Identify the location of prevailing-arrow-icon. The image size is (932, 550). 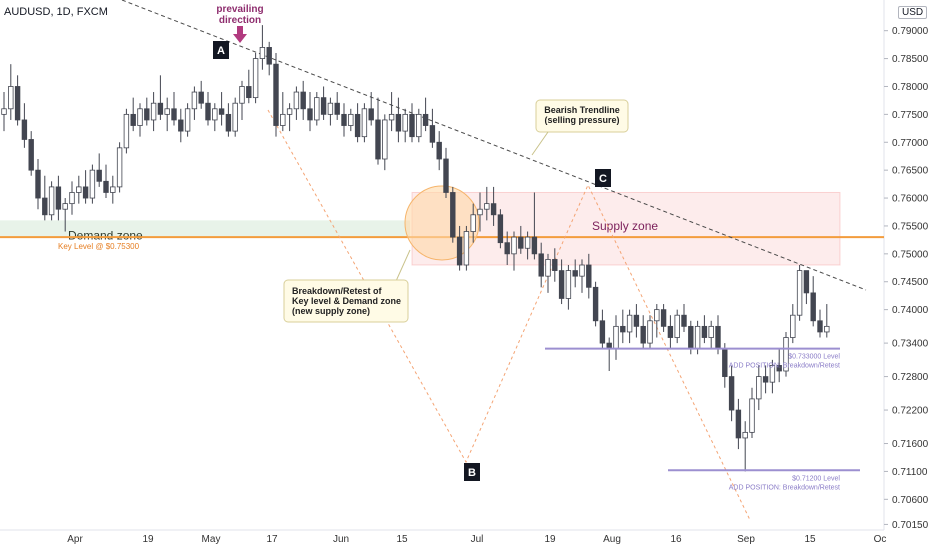
(240, 34).